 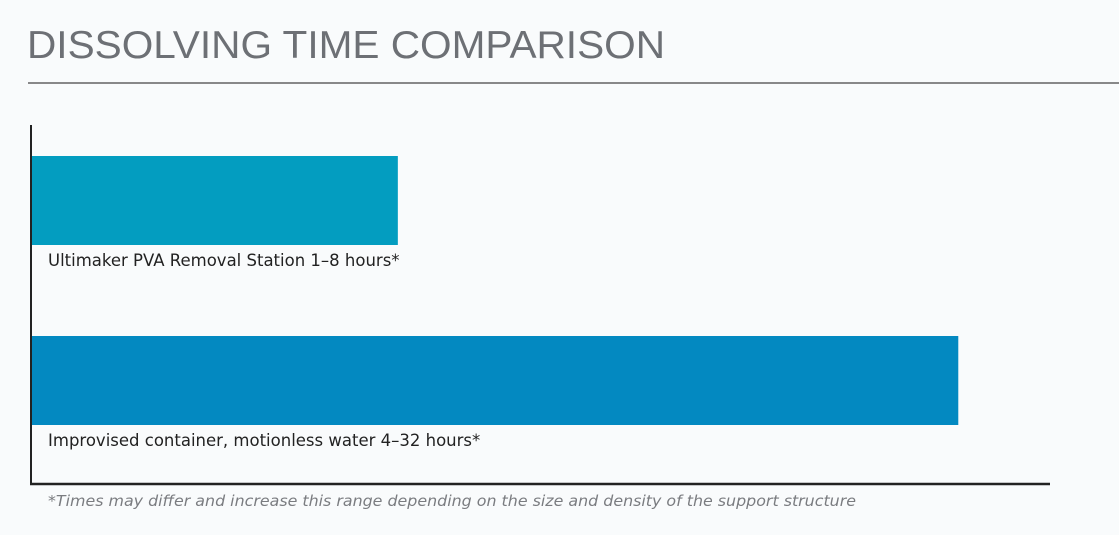 I want to click on chart-title: DISSOLVING TIME COMPARISON, so click(x=346, y=45).